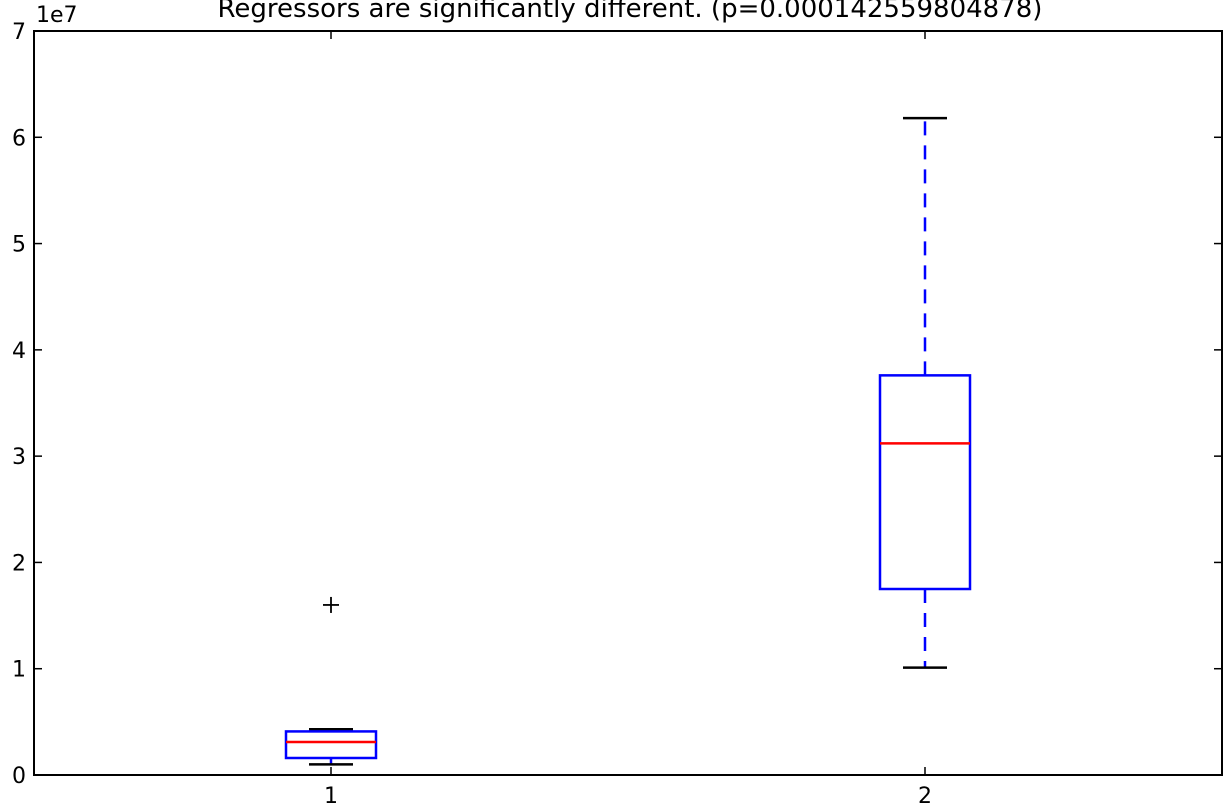  What do you see at coordinates (19, 563) in the screenshot?
I see `y-tick-label-2: 2` at bounding box center [19, 563].